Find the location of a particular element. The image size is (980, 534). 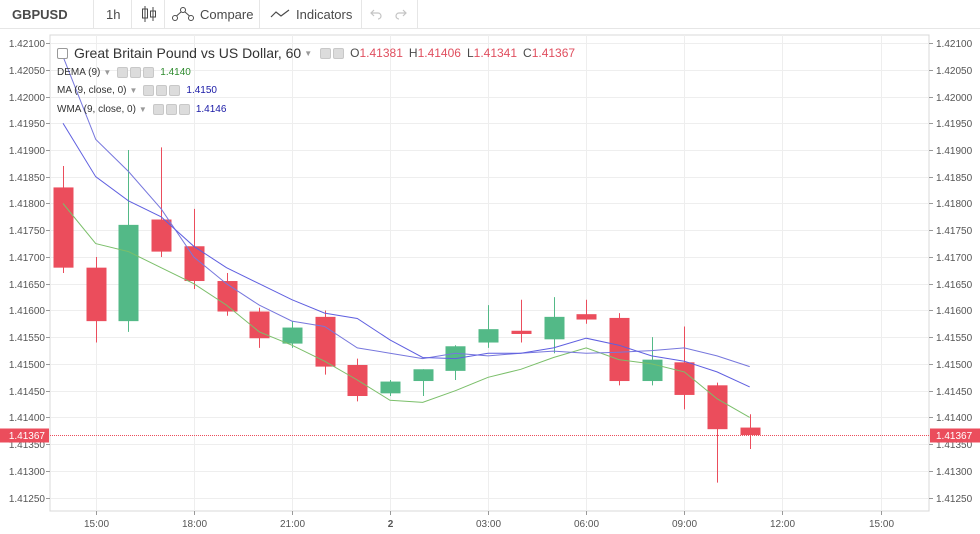

y-tick-label-left: 1.41500 is located at coordinates (27, 365).